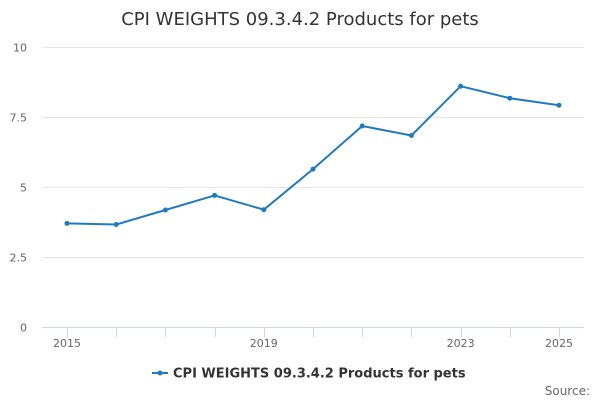 The height and width of the screenshot is (400, 600). What do you see at coordinates (264, 343) in the screenshot?
I see `x-tick-label: 2019` at bounding box center [264, 343].